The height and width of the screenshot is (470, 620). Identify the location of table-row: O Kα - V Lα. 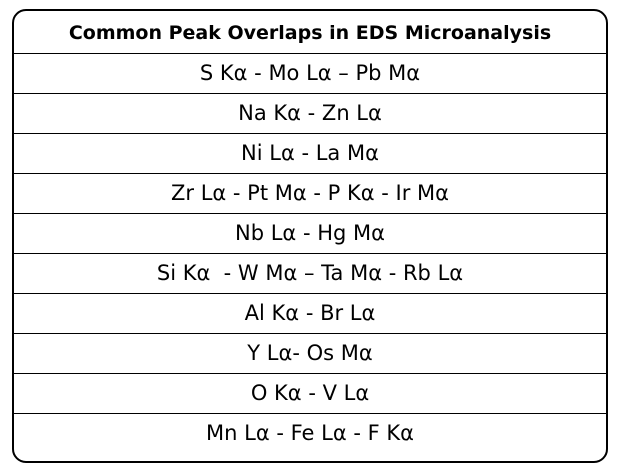
(310, 393).